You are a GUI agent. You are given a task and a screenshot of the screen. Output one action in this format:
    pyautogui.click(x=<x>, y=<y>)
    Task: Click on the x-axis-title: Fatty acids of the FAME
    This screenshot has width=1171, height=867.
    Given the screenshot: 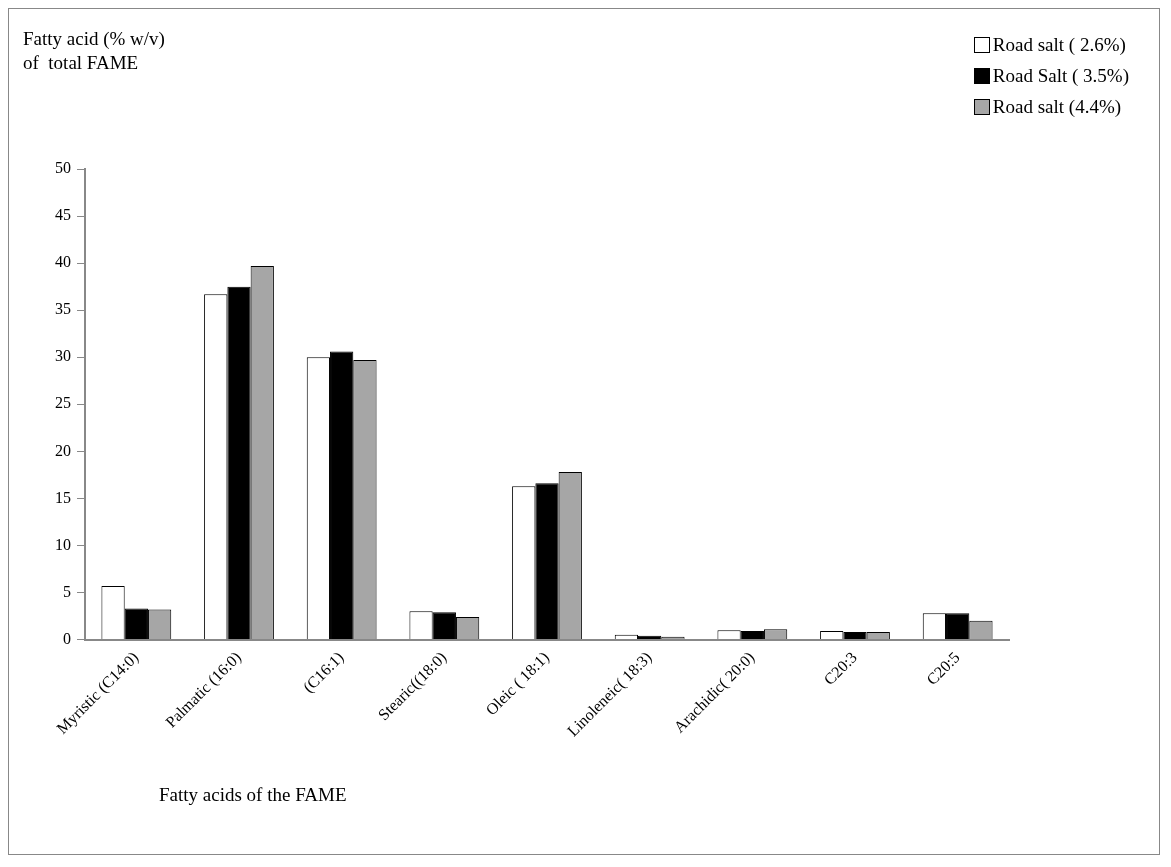 What is the action you would take?
    pyautogui.click(x=253, y=795)
    